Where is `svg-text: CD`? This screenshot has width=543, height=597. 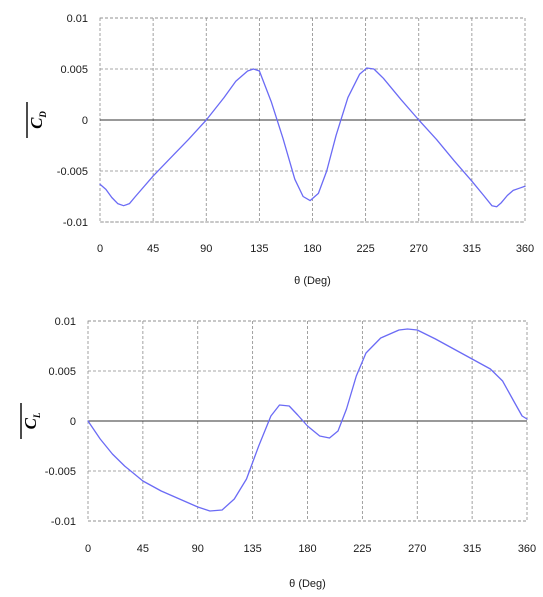 svg-text: CD is located at coordinates (37, 120).